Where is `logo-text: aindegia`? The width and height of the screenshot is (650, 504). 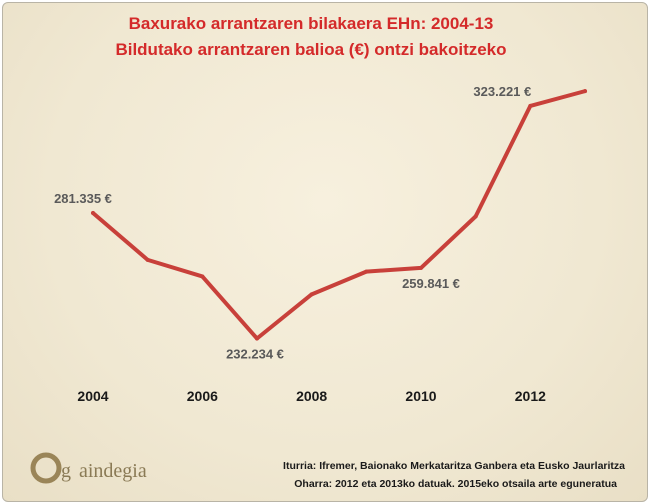 logo-text: aindegia is located at coordinates (113, 471).